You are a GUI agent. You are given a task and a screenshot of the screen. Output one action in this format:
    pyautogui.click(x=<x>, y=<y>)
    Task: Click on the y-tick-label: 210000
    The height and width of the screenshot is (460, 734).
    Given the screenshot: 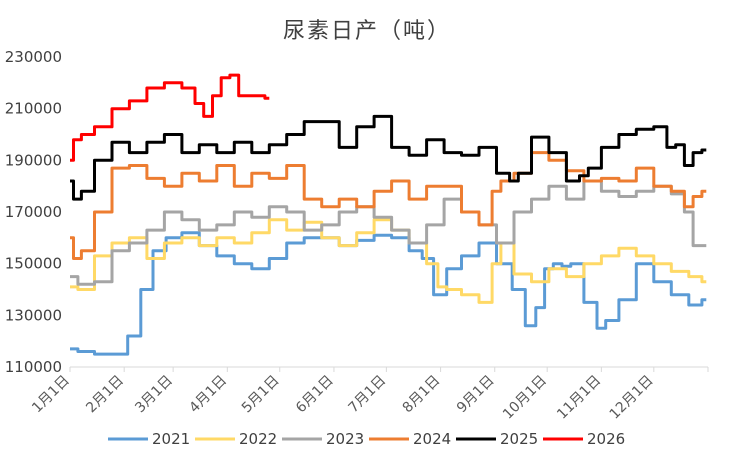 What is the action you would take?
    pyautogui.click(x=33, y=109)
    